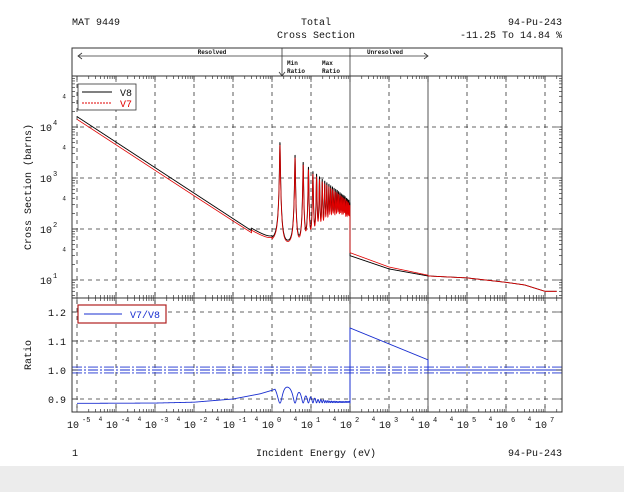 The height and width of the screenshot is (492, 624). Describe the element at coordinates (125, 421) in the screenshot. I see `x-tick-exponent: -4` at that location.